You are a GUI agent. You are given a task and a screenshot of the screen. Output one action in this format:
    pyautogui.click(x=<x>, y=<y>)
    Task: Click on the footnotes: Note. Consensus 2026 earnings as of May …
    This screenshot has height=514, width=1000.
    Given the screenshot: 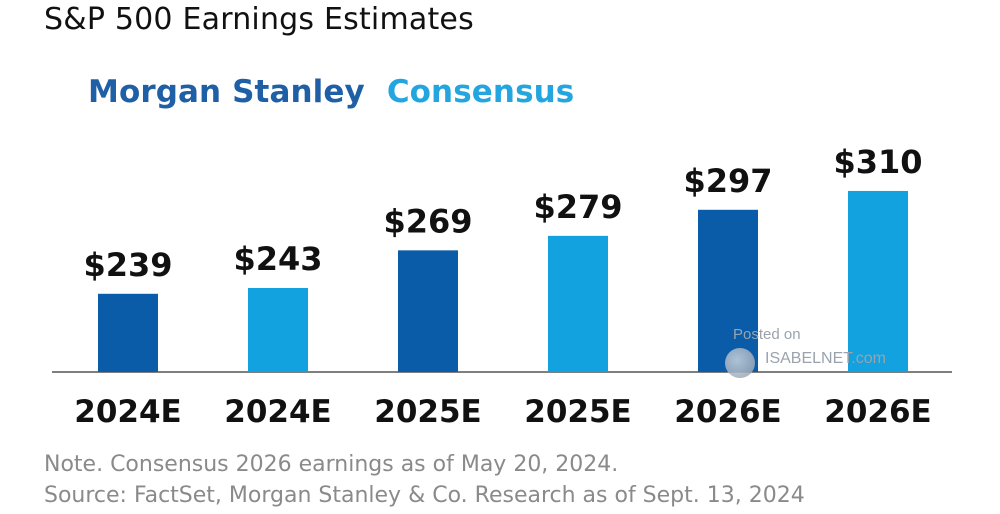 What is the action you would take?
    pyautogui.click(x=424, y=480)
    